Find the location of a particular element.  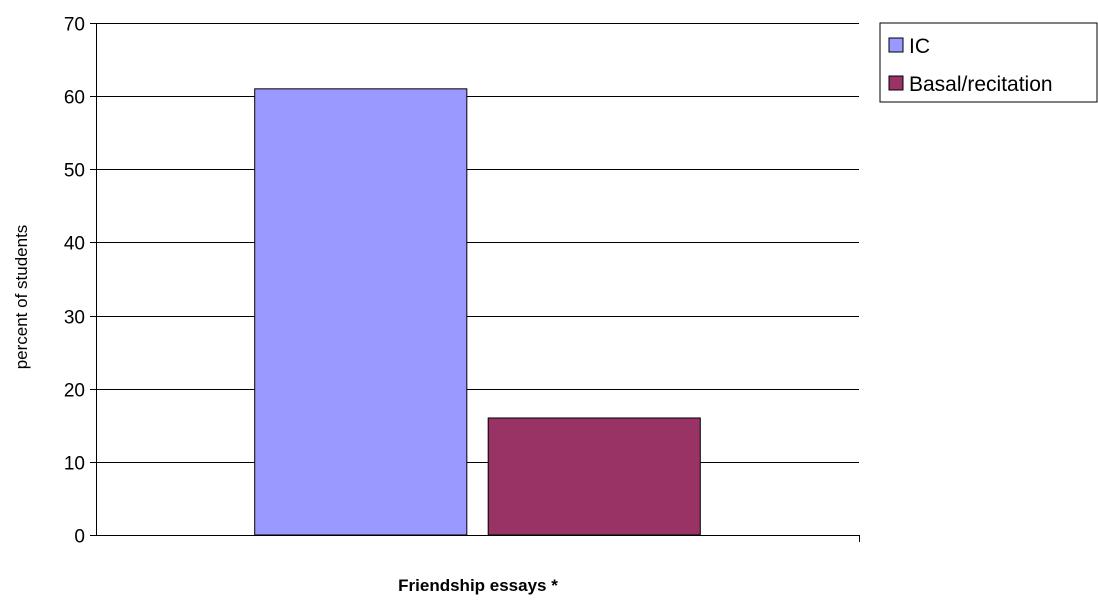

x-axis-title: Friendship essays * is located at coordinates (478, 585).